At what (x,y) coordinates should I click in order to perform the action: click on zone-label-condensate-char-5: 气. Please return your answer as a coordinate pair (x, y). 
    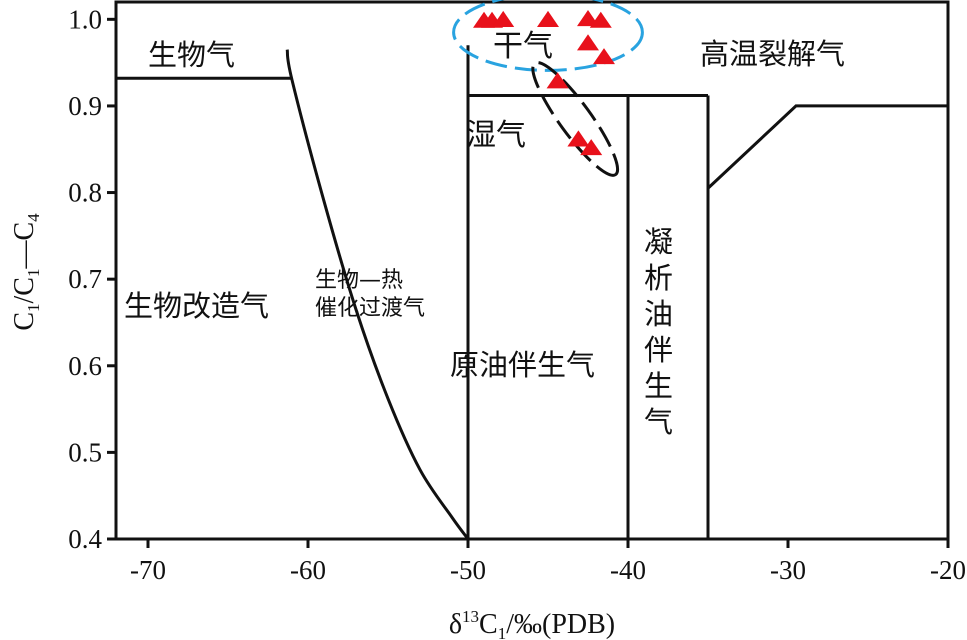
    Looking at the image, I should click on (658, 422).